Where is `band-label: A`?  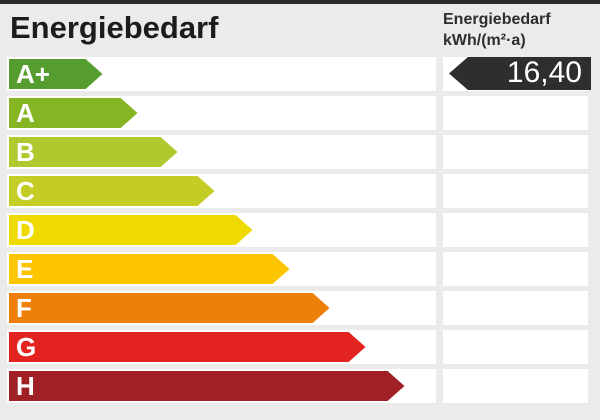 band-label: A is located at coordinates (25, 113).